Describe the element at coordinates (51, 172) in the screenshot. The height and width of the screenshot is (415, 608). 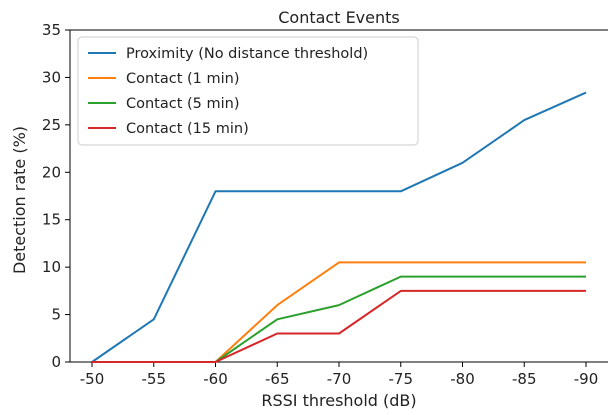
I see `y-tick-label: 20` at that location.